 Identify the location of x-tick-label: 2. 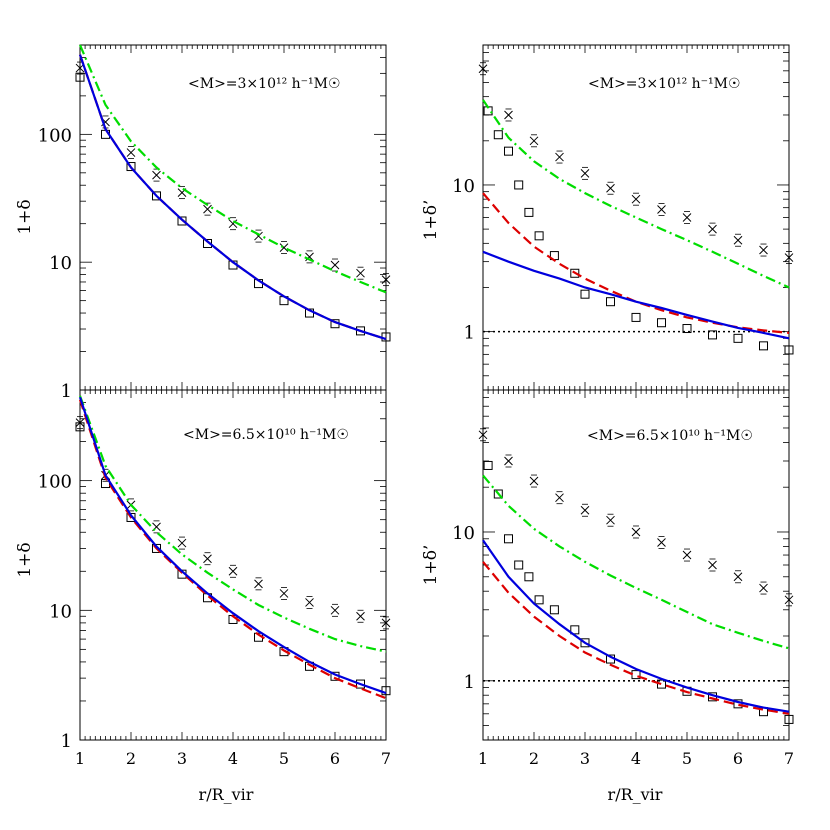
(534, 758).